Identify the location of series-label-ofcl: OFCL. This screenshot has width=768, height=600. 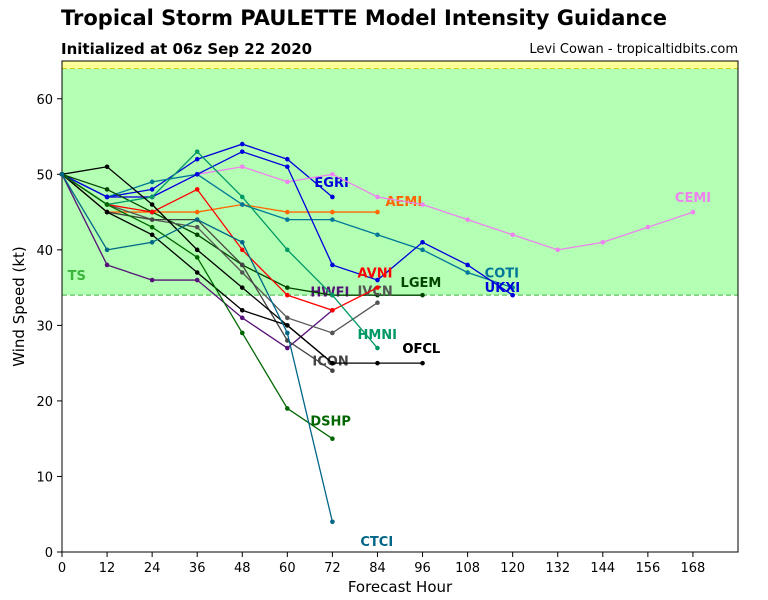
(422, 349).